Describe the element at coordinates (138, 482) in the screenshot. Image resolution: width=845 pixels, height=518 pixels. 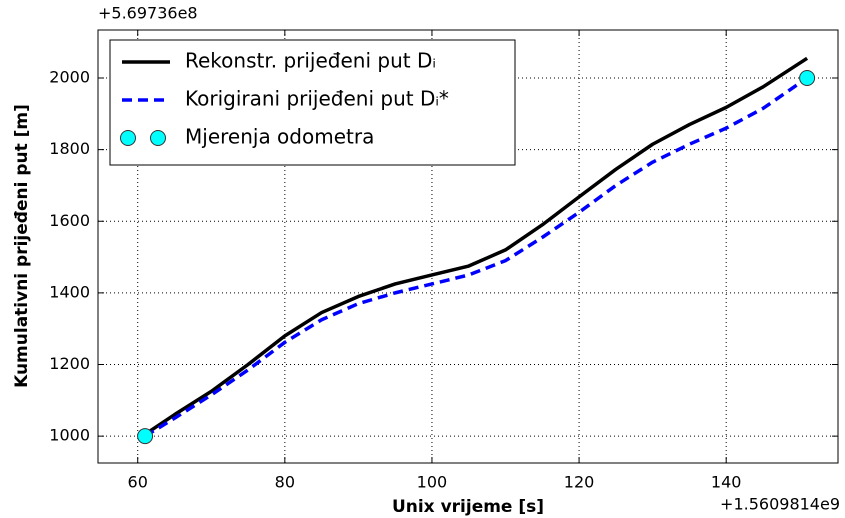
I see `x-tick-label: 60` at that location.